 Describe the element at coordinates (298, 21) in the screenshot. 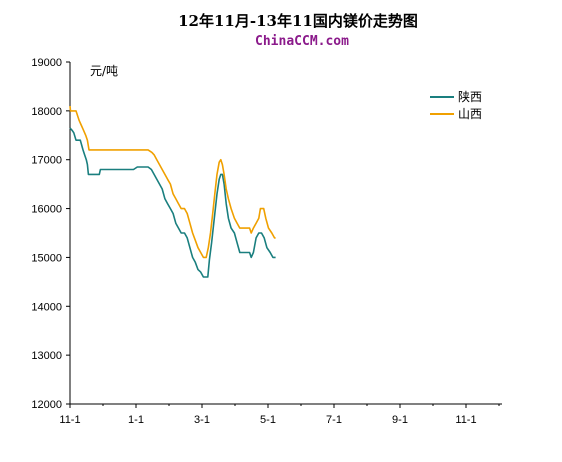

I see `chart-title: 12年11月-13年11国内镁价走势图` at that location.